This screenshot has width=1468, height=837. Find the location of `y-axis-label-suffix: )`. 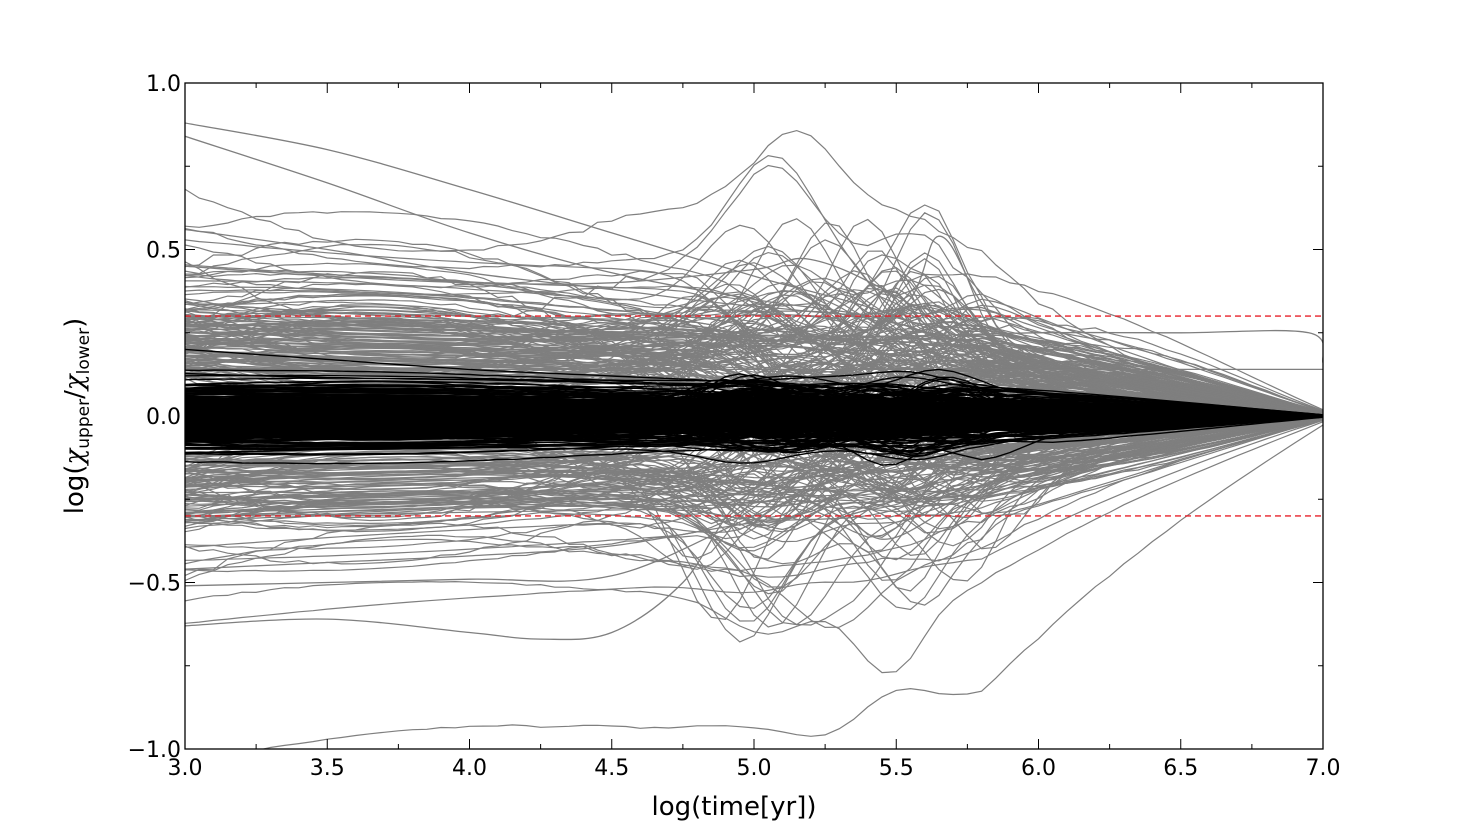

y-axis-label-suffix: ) is located at coordinates (75, 323).